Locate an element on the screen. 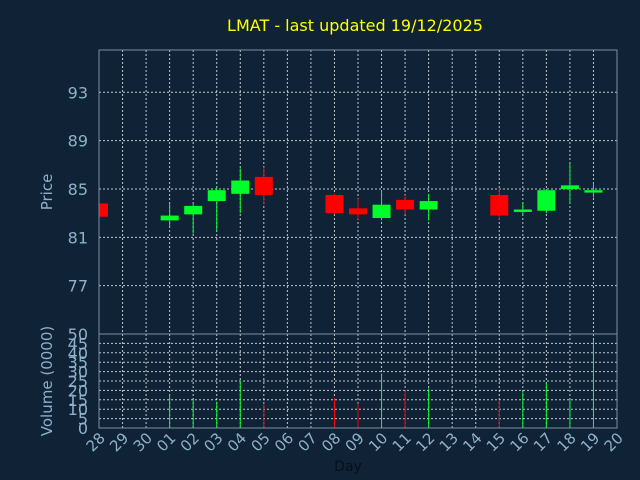 The image size is (640, 480). x-tick-label: 30 is located at coordinates (143, 442).